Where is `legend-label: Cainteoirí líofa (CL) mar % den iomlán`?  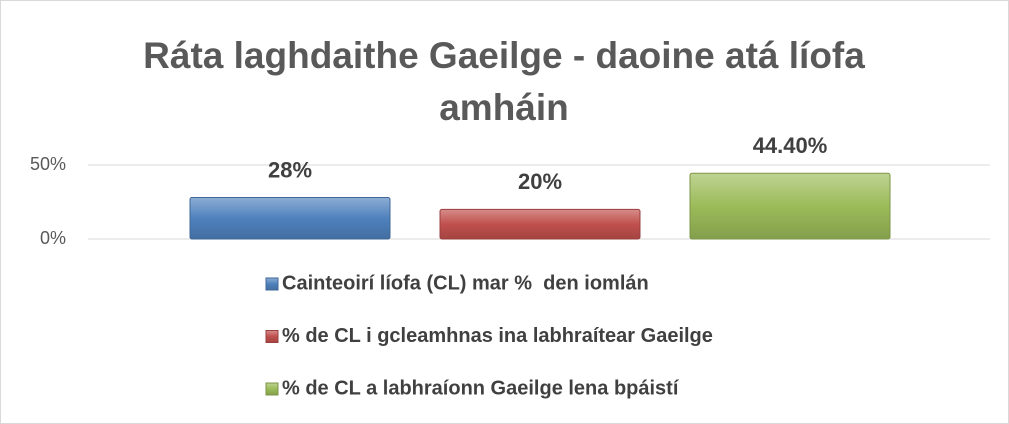
legend-label: Cainteoirí líofa (CL) mar % den iomlán is located at coordinates (465, 283).